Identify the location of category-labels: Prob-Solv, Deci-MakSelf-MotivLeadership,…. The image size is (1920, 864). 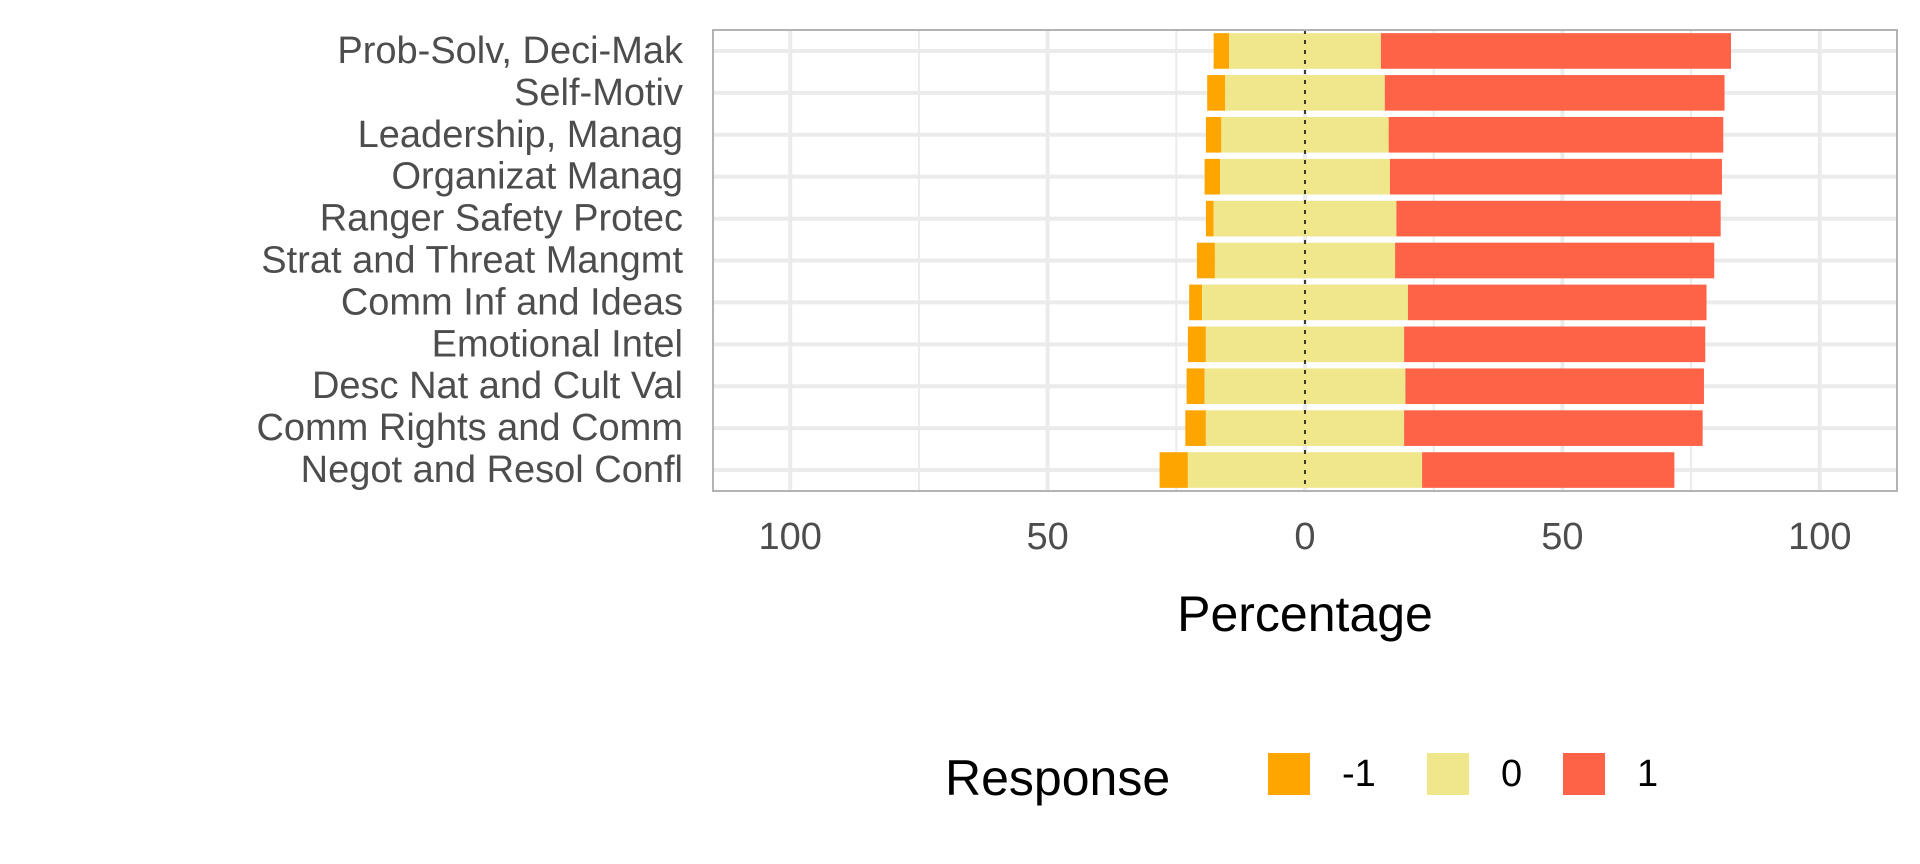
(470, 260).